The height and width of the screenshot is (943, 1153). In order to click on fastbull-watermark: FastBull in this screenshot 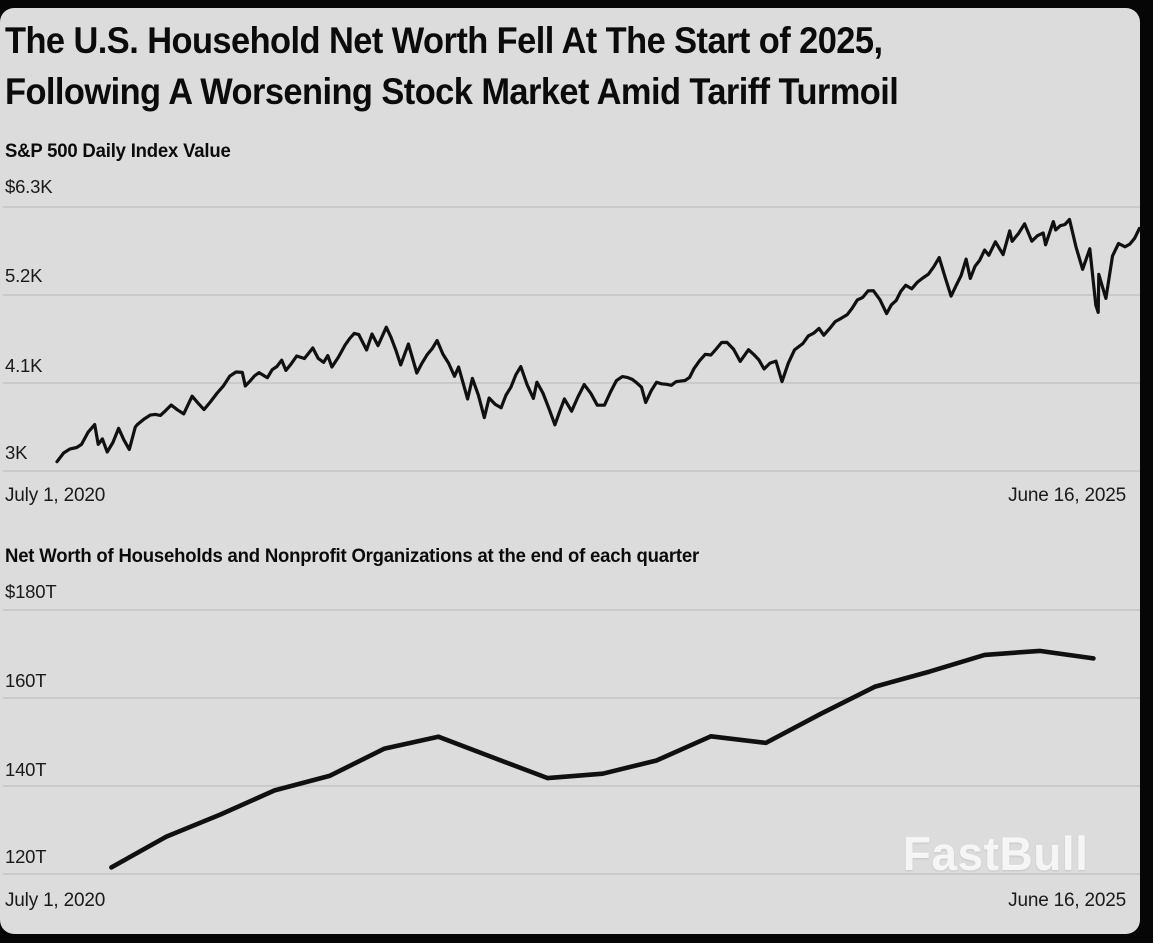, I will do `click(995, 853)`.